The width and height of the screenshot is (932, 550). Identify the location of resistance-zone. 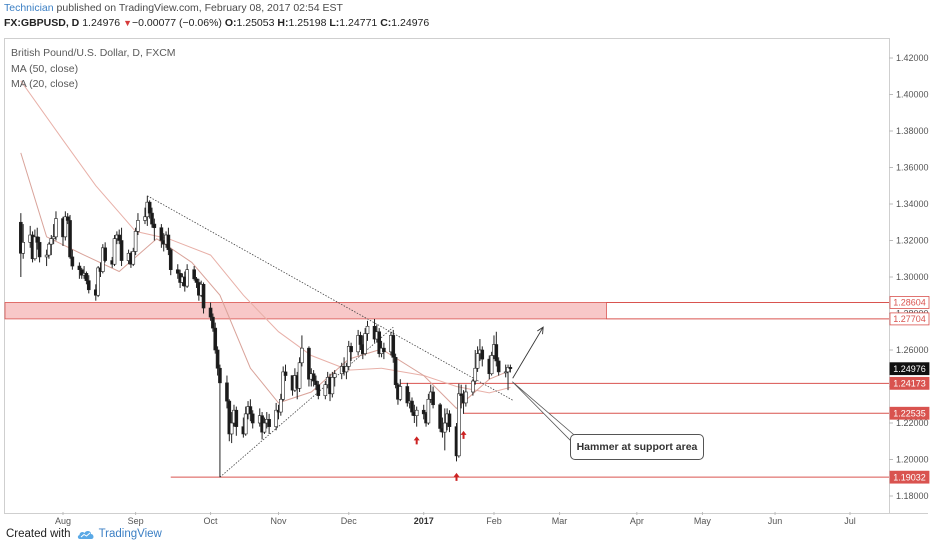
(305, 311).